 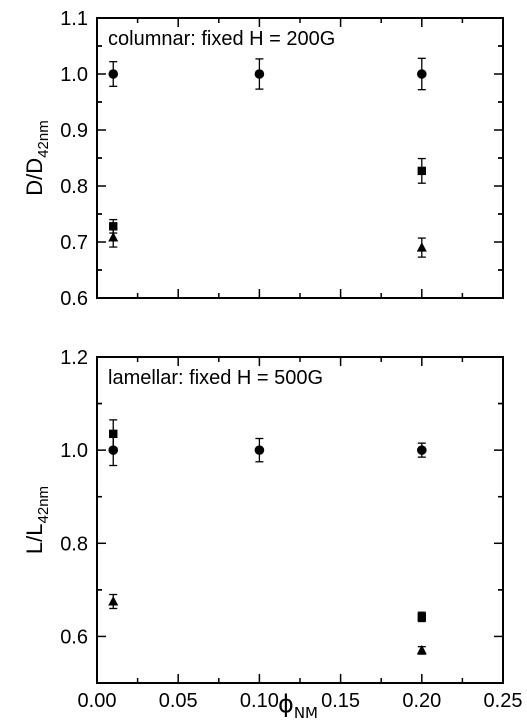 I want to click on x-tick-label: 0.05, so click(x=178, y=701).